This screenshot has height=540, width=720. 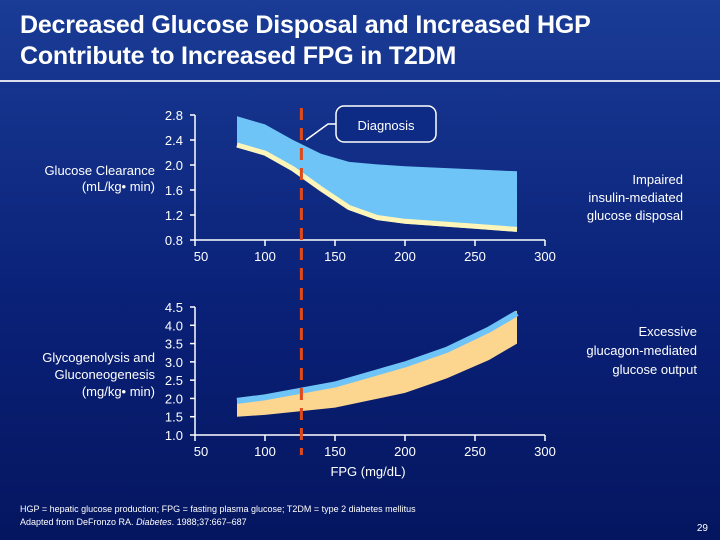 What do you see at coordinates (405, 451) in the screenshot?
I see `x-tick-label-1: 200` at bounding box center [405, 451].